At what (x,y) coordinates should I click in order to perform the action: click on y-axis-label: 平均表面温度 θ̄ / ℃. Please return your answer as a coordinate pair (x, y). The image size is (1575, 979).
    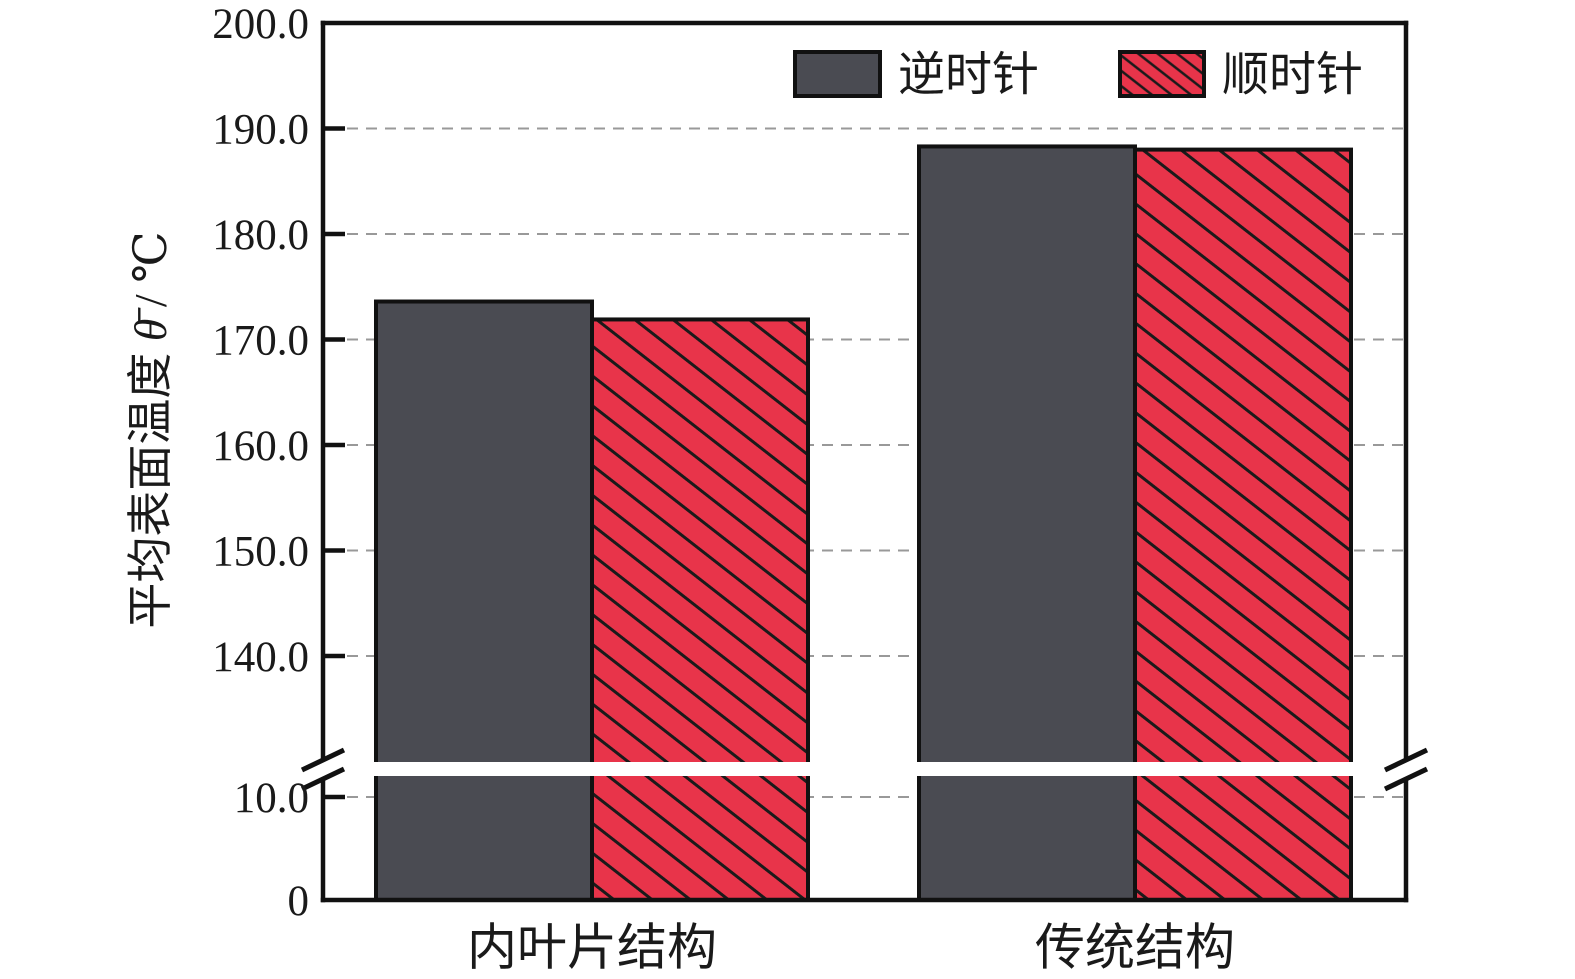
    Looking at the image, I should click on (150, 429).